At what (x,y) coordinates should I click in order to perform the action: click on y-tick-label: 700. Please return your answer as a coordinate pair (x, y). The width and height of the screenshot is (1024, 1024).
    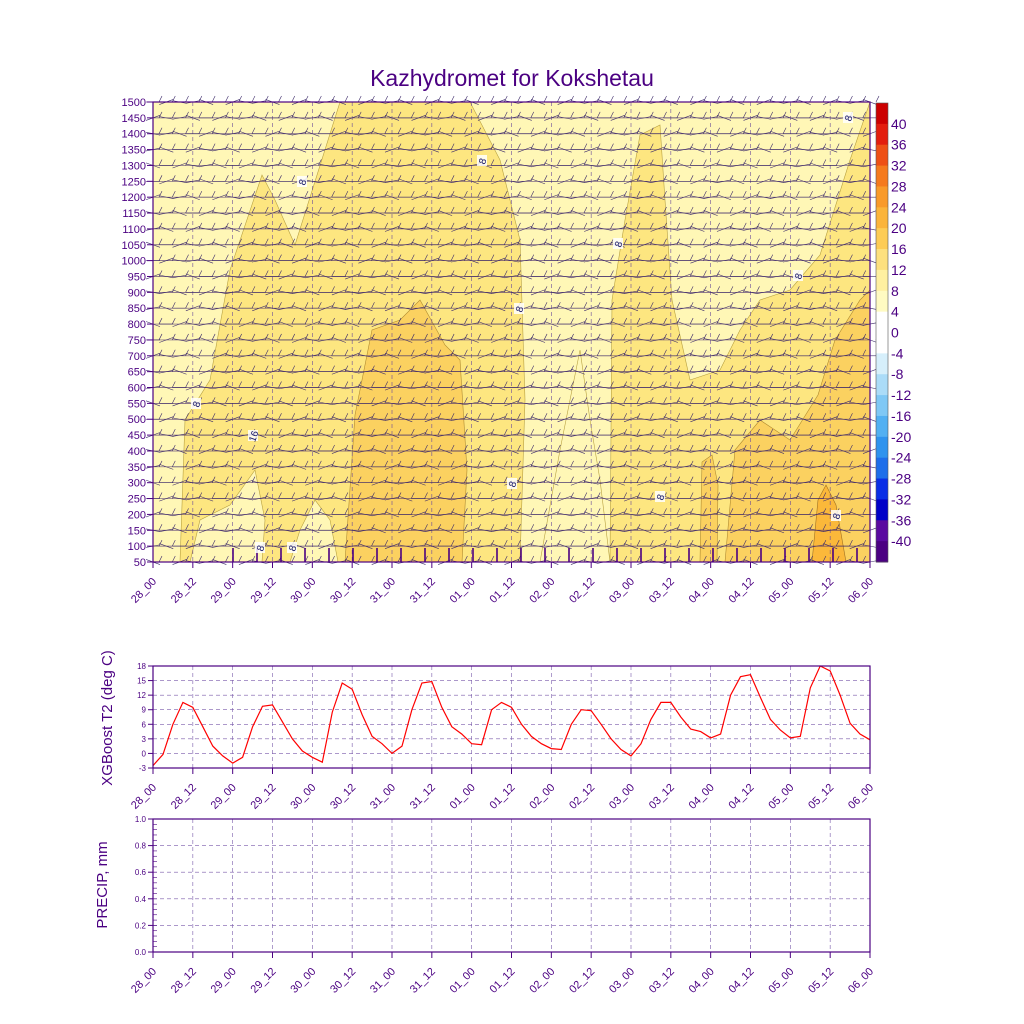
    Looking at the image, I should click on (137, 357).